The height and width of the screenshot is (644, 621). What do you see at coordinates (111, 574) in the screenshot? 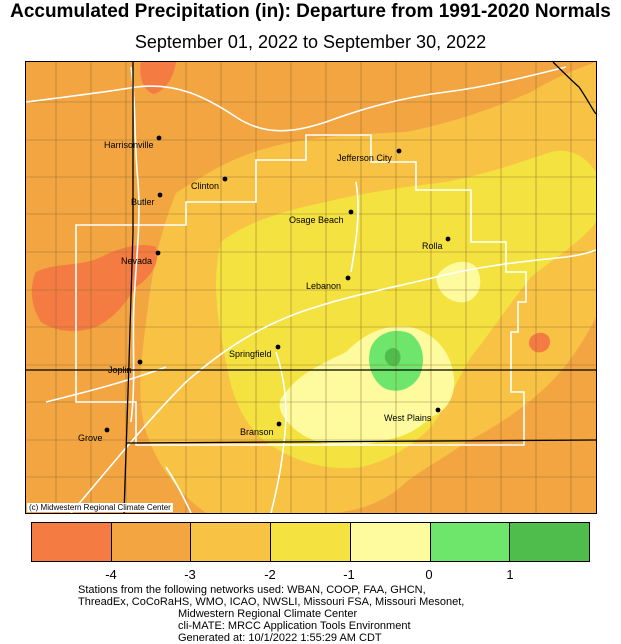
I see `legend-tick: -4` at bounding box center [111, 574].